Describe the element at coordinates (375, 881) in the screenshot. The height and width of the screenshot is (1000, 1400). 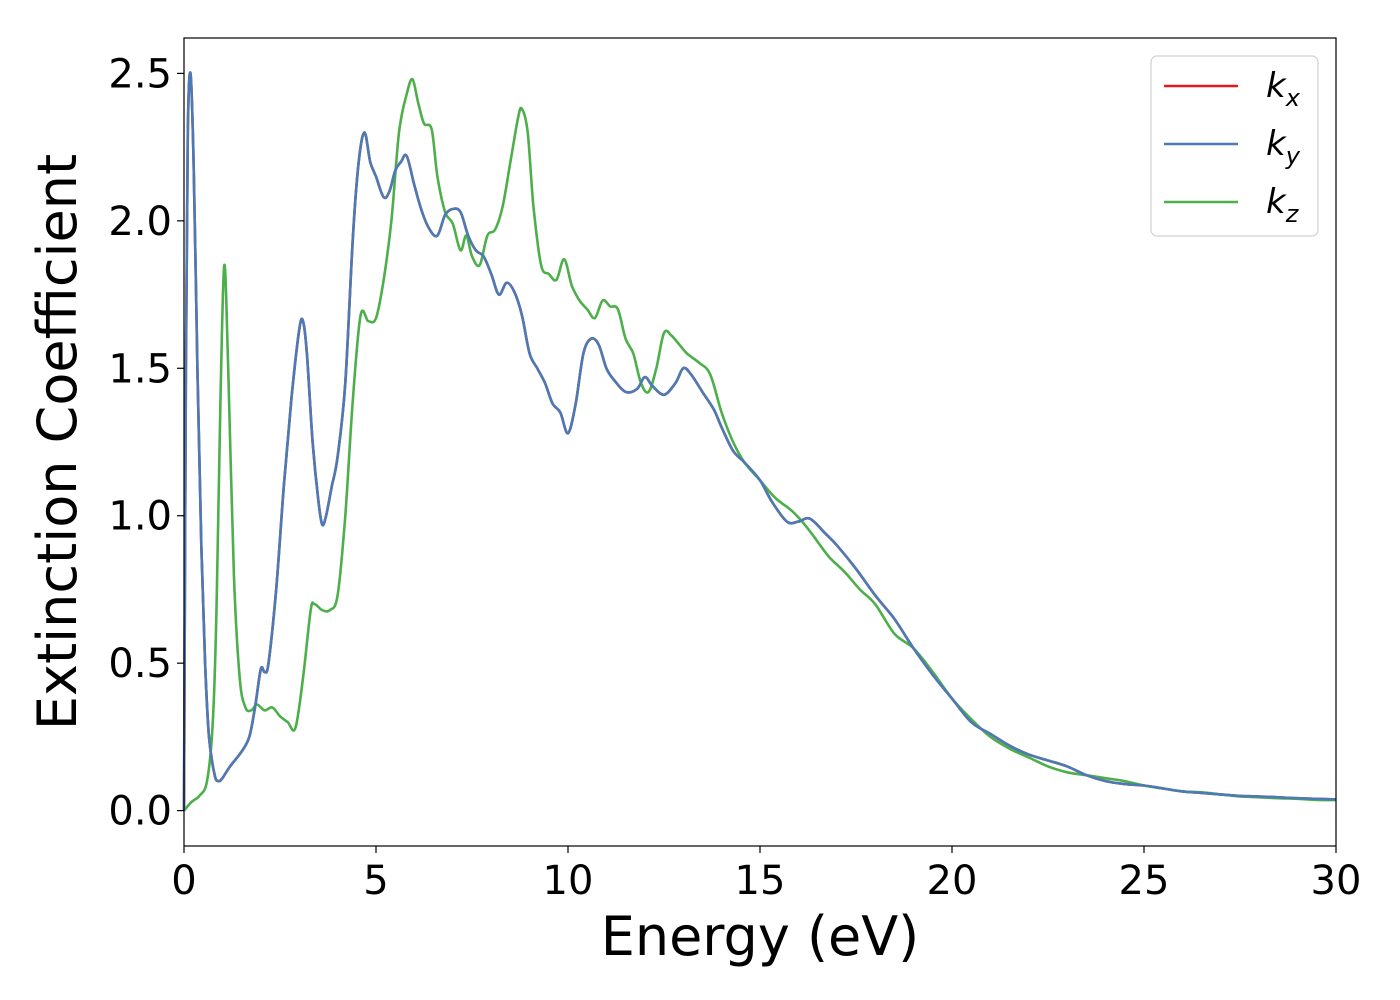
I see `x-tick-label: 5` at that location.